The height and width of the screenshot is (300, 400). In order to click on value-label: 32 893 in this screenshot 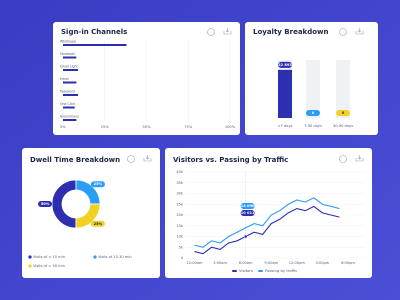, I will do `click(285, 65)`.